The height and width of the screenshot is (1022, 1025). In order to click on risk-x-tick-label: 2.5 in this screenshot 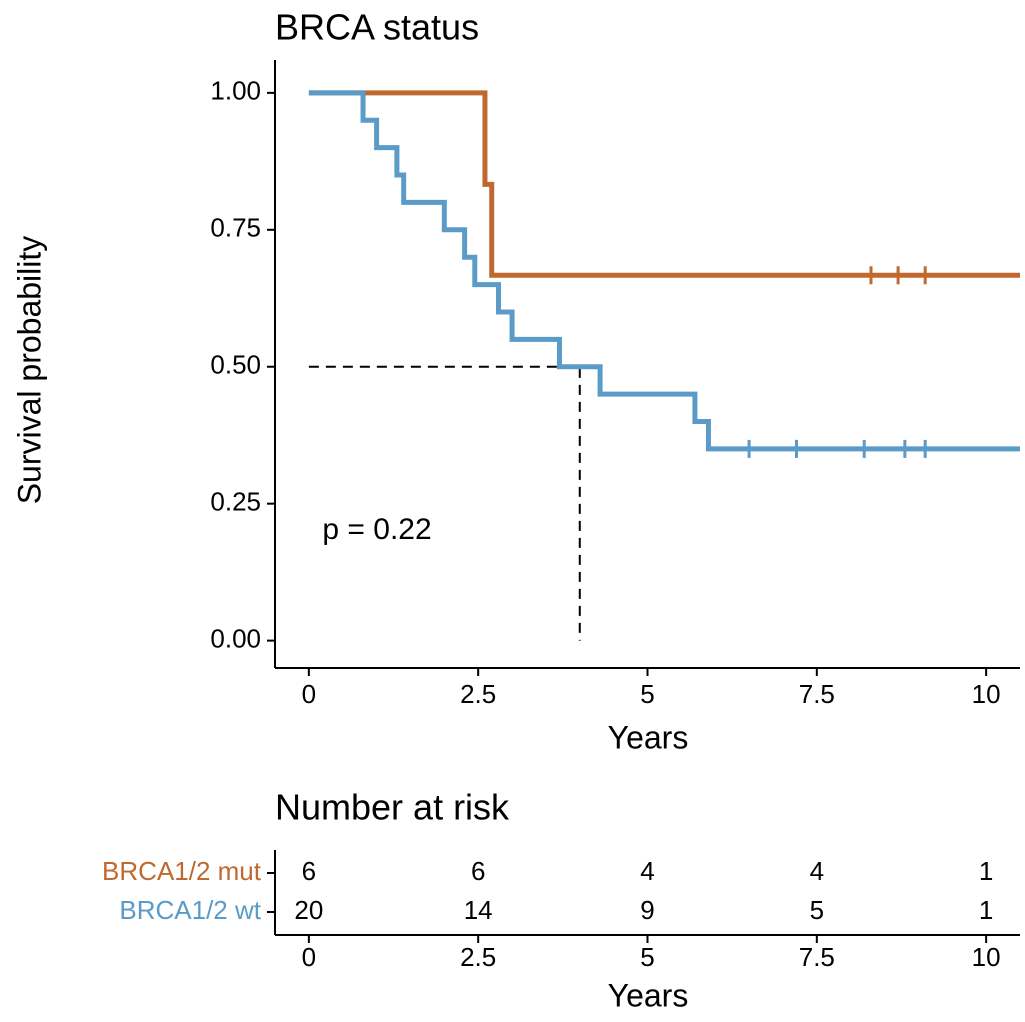, I will do `click(478, 957)`.